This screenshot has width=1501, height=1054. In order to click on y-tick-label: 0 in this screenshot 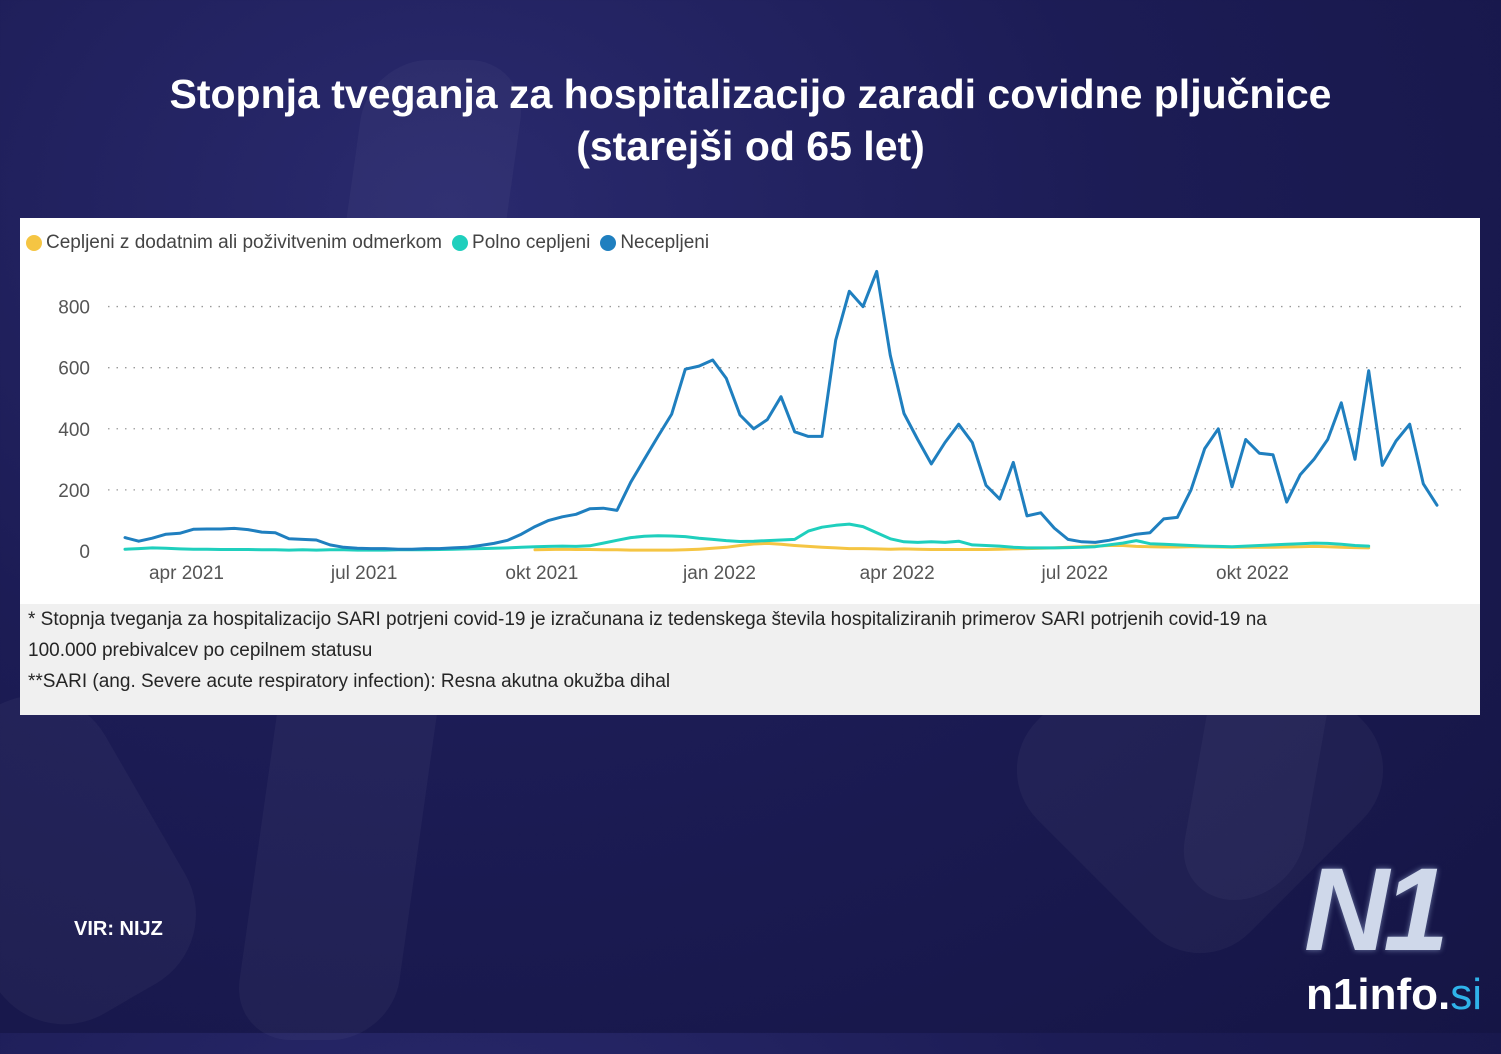, I will do `click(84, 552)`.